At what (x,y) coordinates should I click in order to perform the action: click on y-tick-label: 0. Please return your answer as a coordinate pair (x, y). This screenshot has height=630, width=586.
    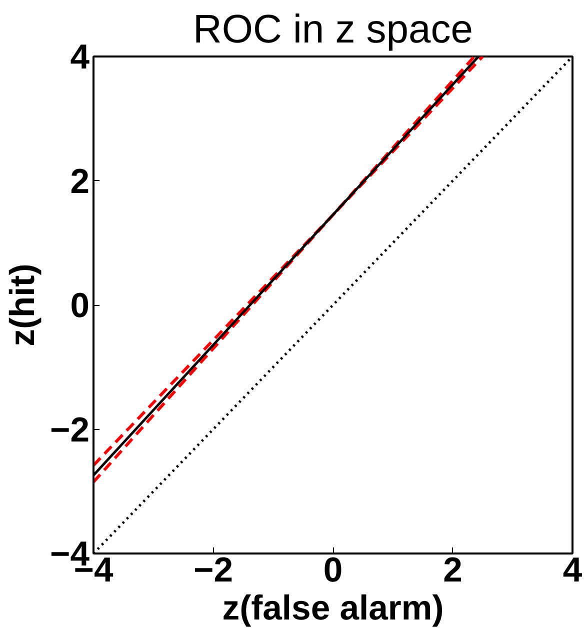
    Looking at the image, I should click on (80, 306).